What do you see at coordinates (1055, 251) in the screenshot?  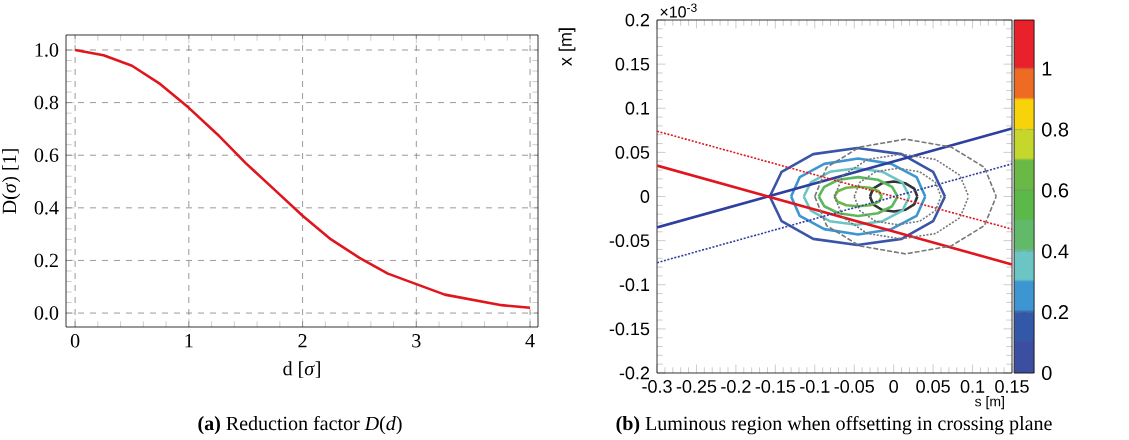 I see `color-bar-label: 0.4` at bounding box center [1055, 251].